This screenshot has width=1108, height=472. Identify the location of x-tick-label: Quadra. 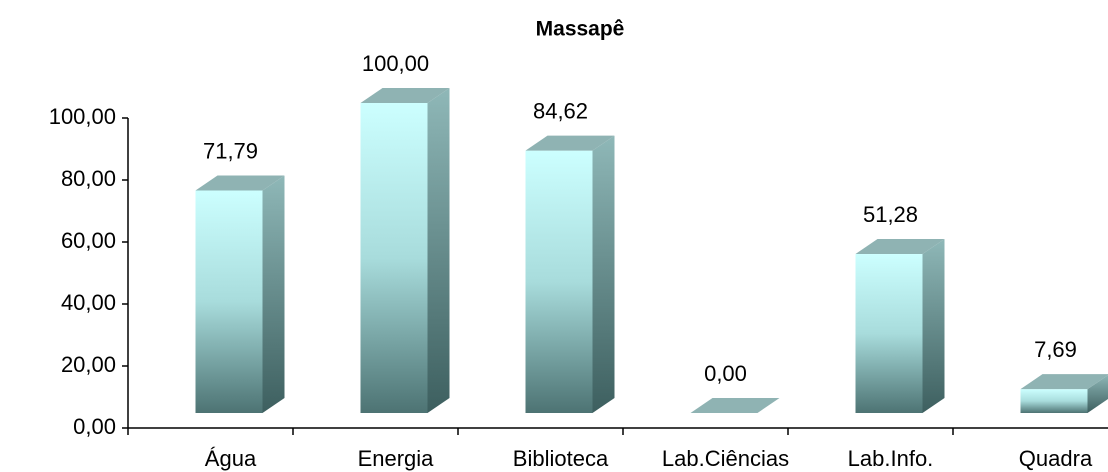
(1056, 458).